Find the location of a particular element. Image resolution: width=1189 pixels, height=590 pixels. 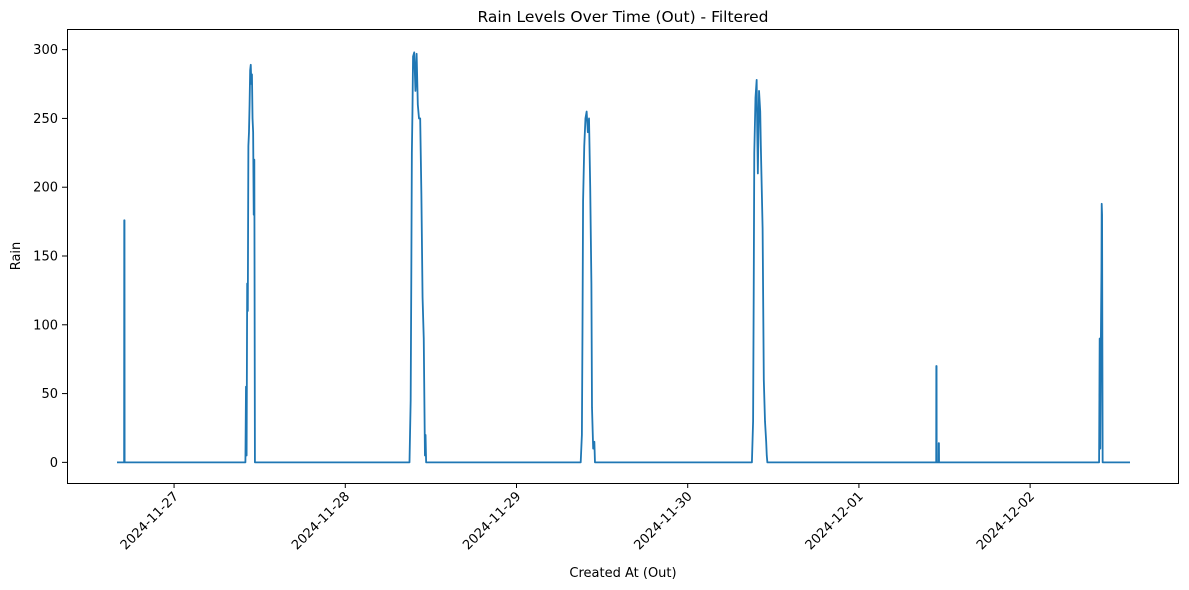

y-tick-label: 0 is located at coordinates (54, 463).